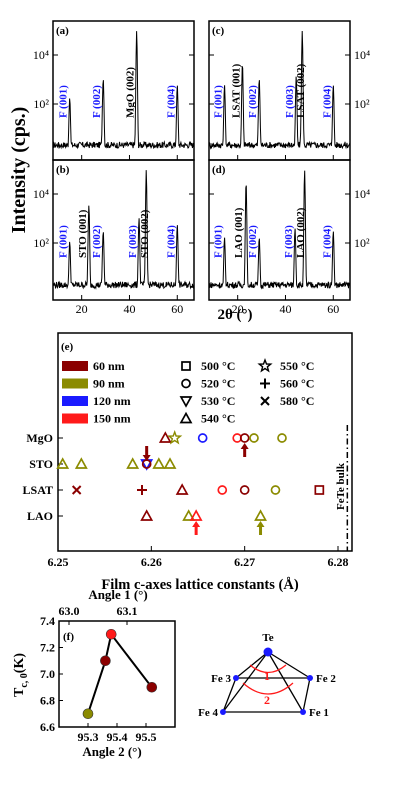 The width and height of the screenshot is (400, 801). What do you see at coordinates (244, 562) in the screenshot?
I see `lattice-x-tick-label: 6.27` at bounding box center [244, 562].